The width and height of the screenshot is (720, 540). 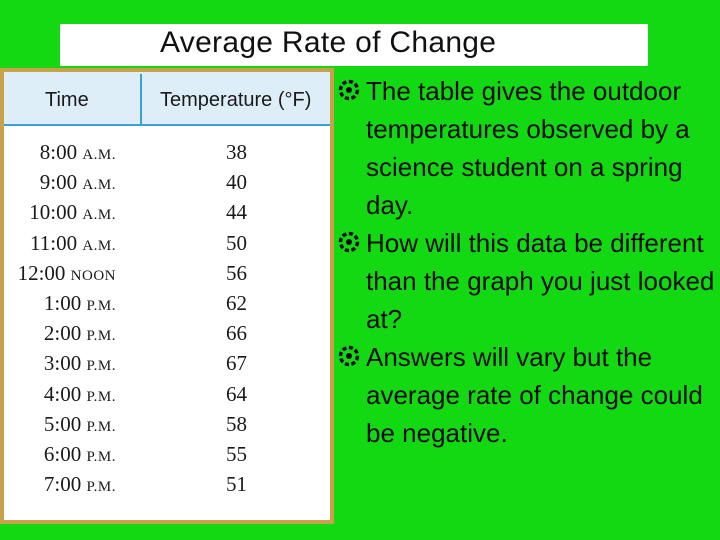 I want to click on time-cell: 6:00 P.M., so click(x=80, y=454).